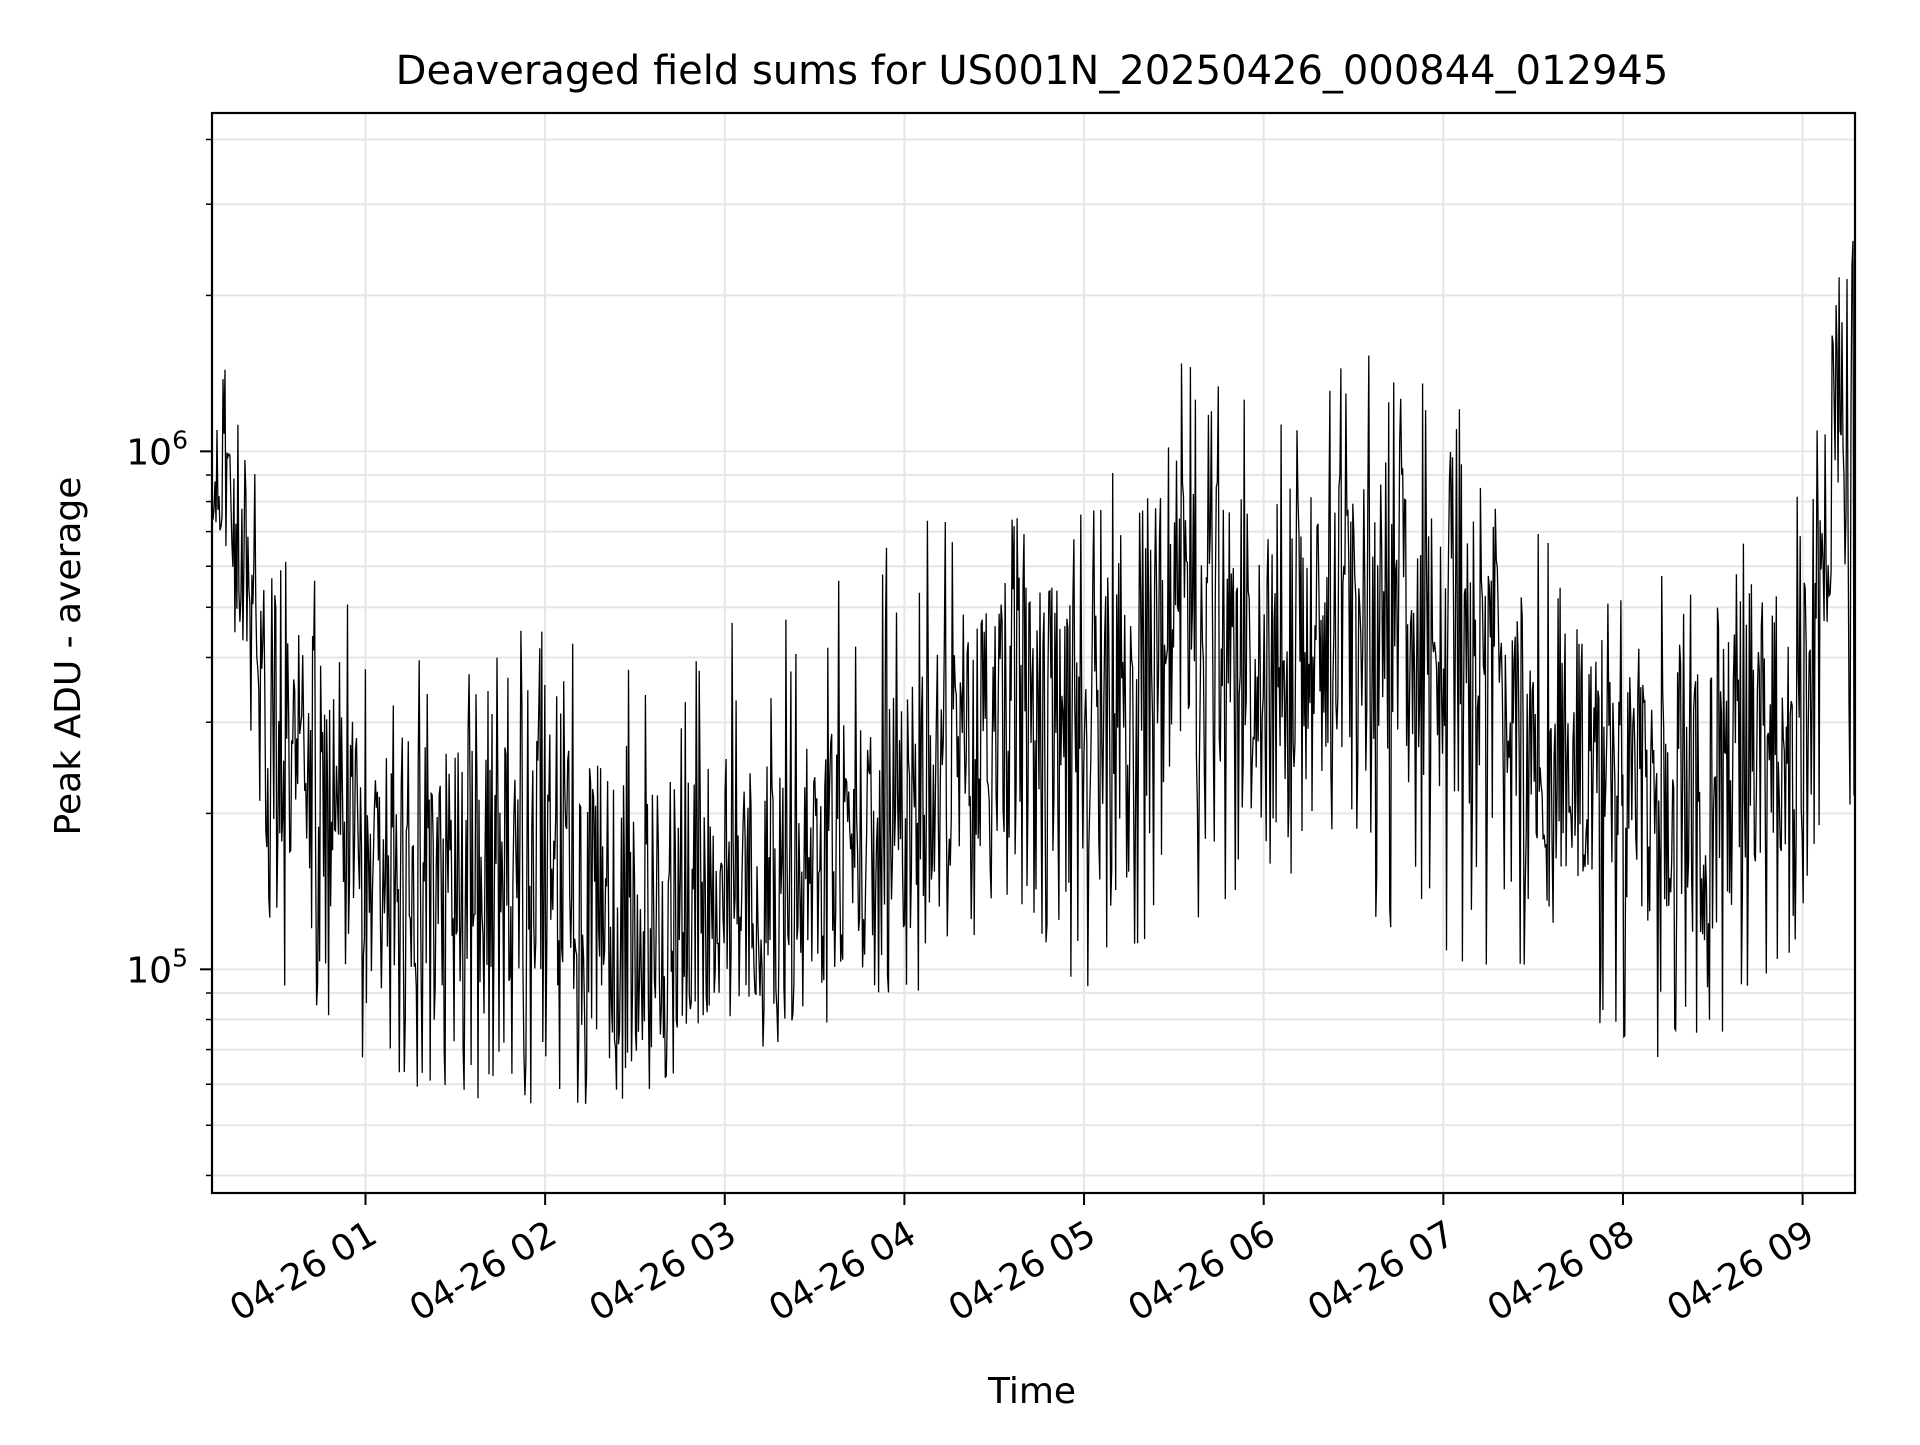 This screenshot has height=1445, width=1920. I want to click on x-axis-label: Time, so click(1031, 1391).